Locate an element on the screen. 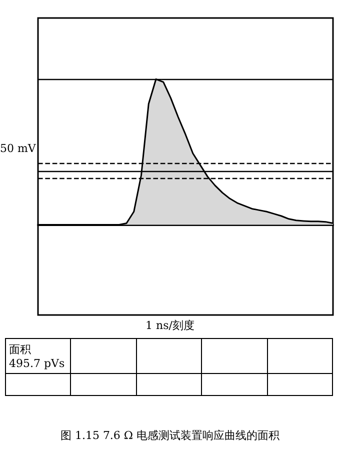  text: 1 ns/刻度 is located at coordinates (170, 325).